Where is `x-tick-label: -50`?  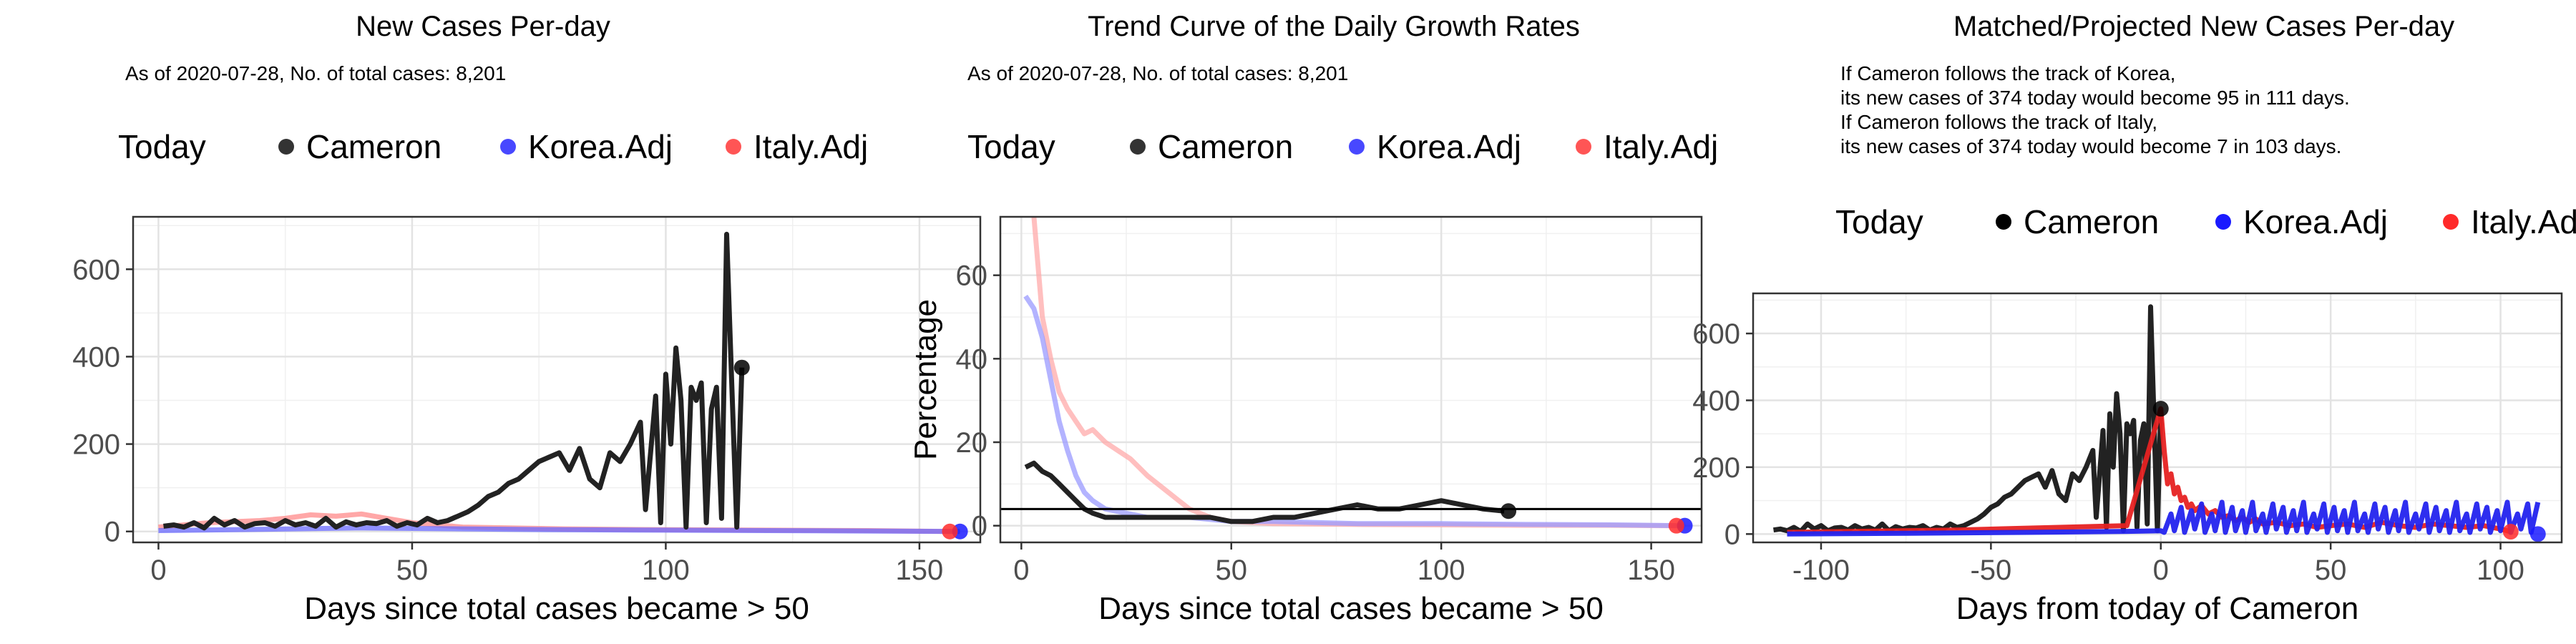 x-tick-label: -50 is located at coordinates (1990, 570).